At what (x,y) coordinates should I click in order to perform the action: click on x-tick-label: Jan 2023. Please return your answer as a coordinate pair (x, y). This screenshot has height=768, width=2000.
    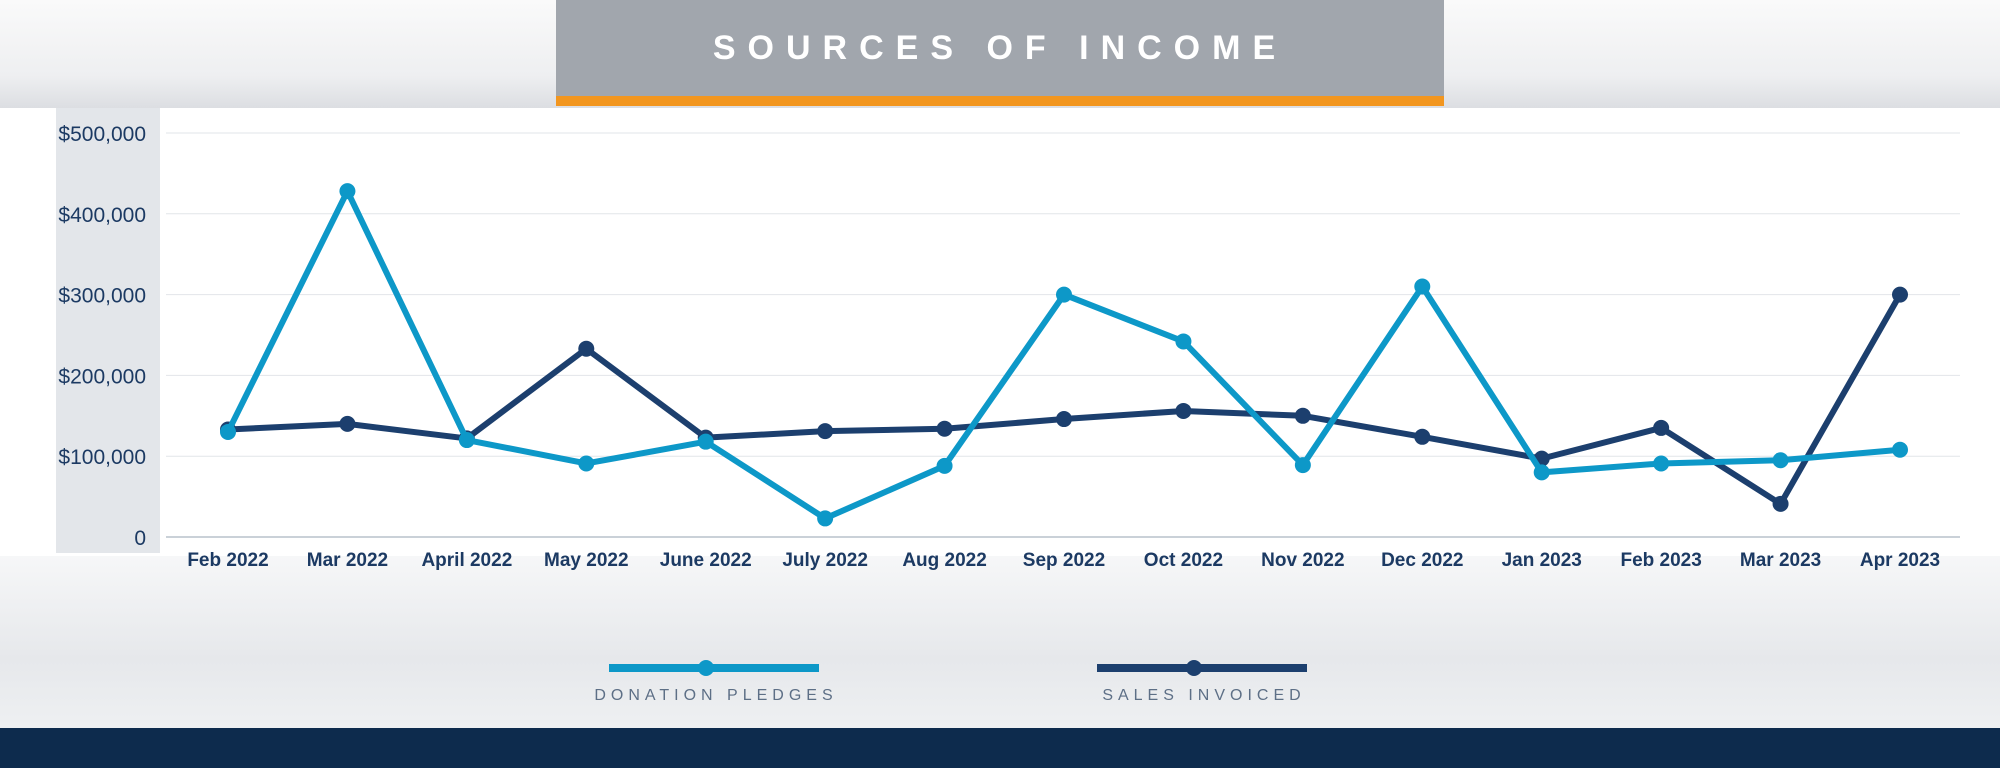
    Looking at the image, I should click on (1542, 560).